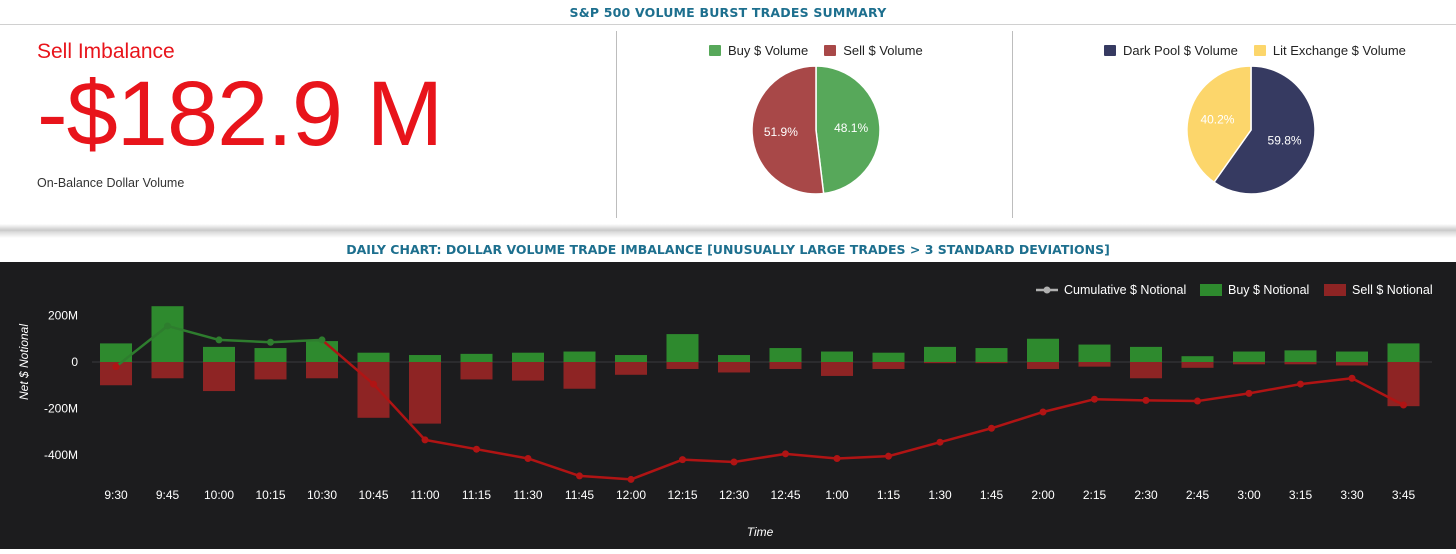 This screenshot has height=554, width=1456. Describe the element at coordinates (1146, 495) in the screenshot. I see `x-tick-label: 2:30` at that location.